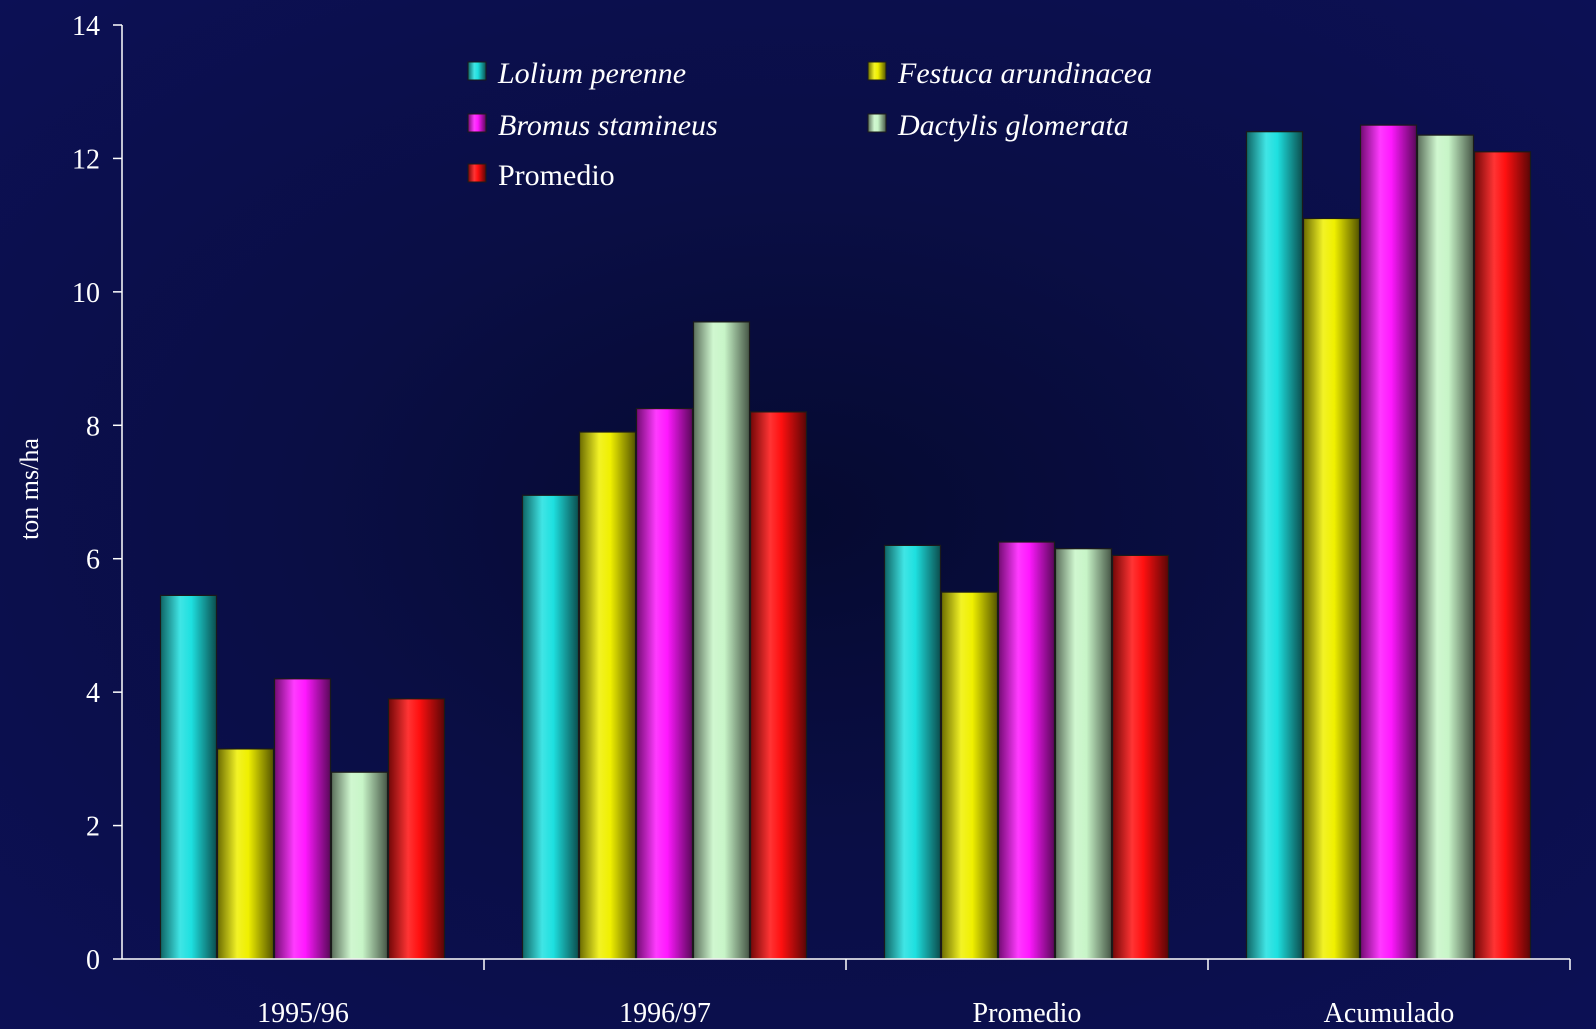 The image size is (1596, 1029). I want to click on bar-1995-96-lolium-perenne, so click(188, 777).